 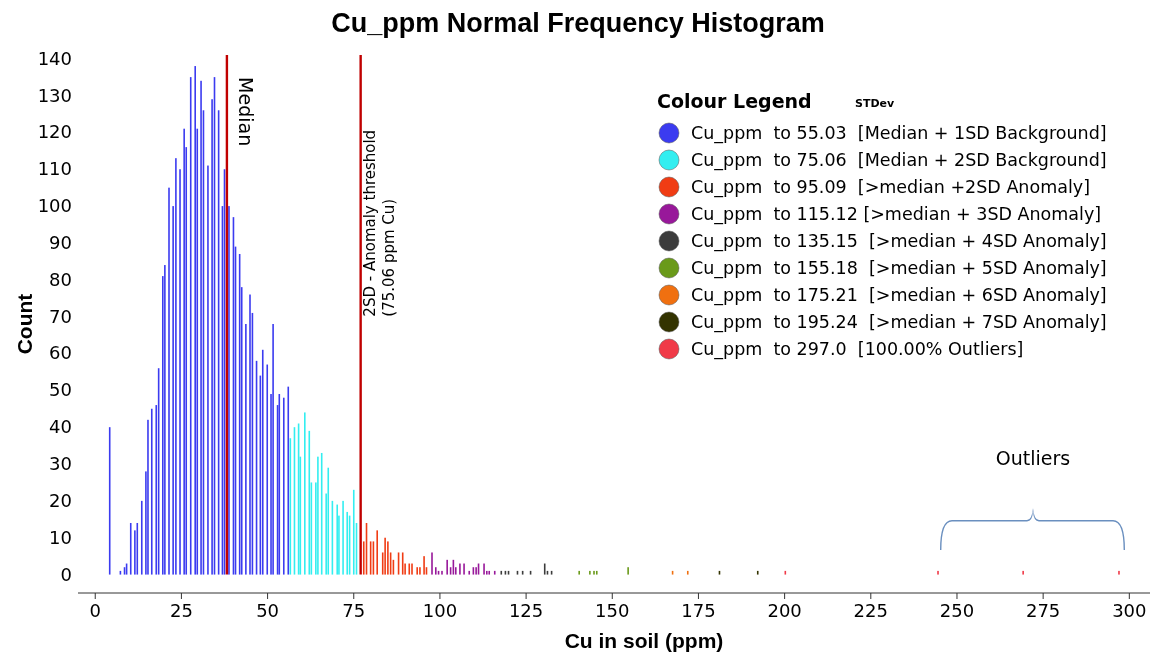 I want to click on y-tick-label: 100, so click(x=54, y=206).